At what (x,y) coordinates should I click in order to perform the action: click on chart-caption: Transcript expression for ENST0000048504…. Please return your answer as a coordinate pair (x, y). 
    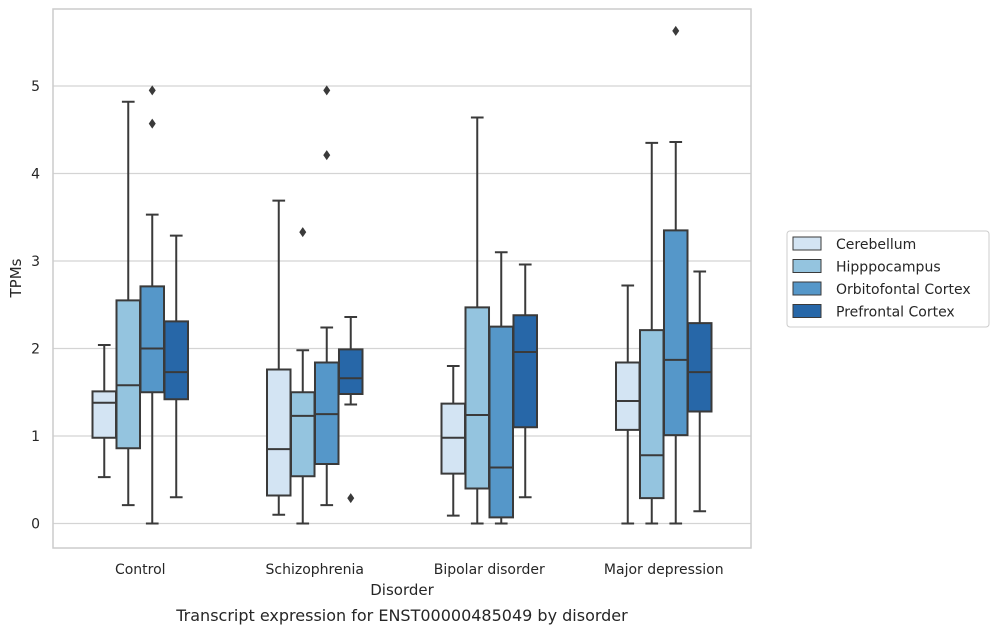
    Looking at the image, I should click on (402, 615).